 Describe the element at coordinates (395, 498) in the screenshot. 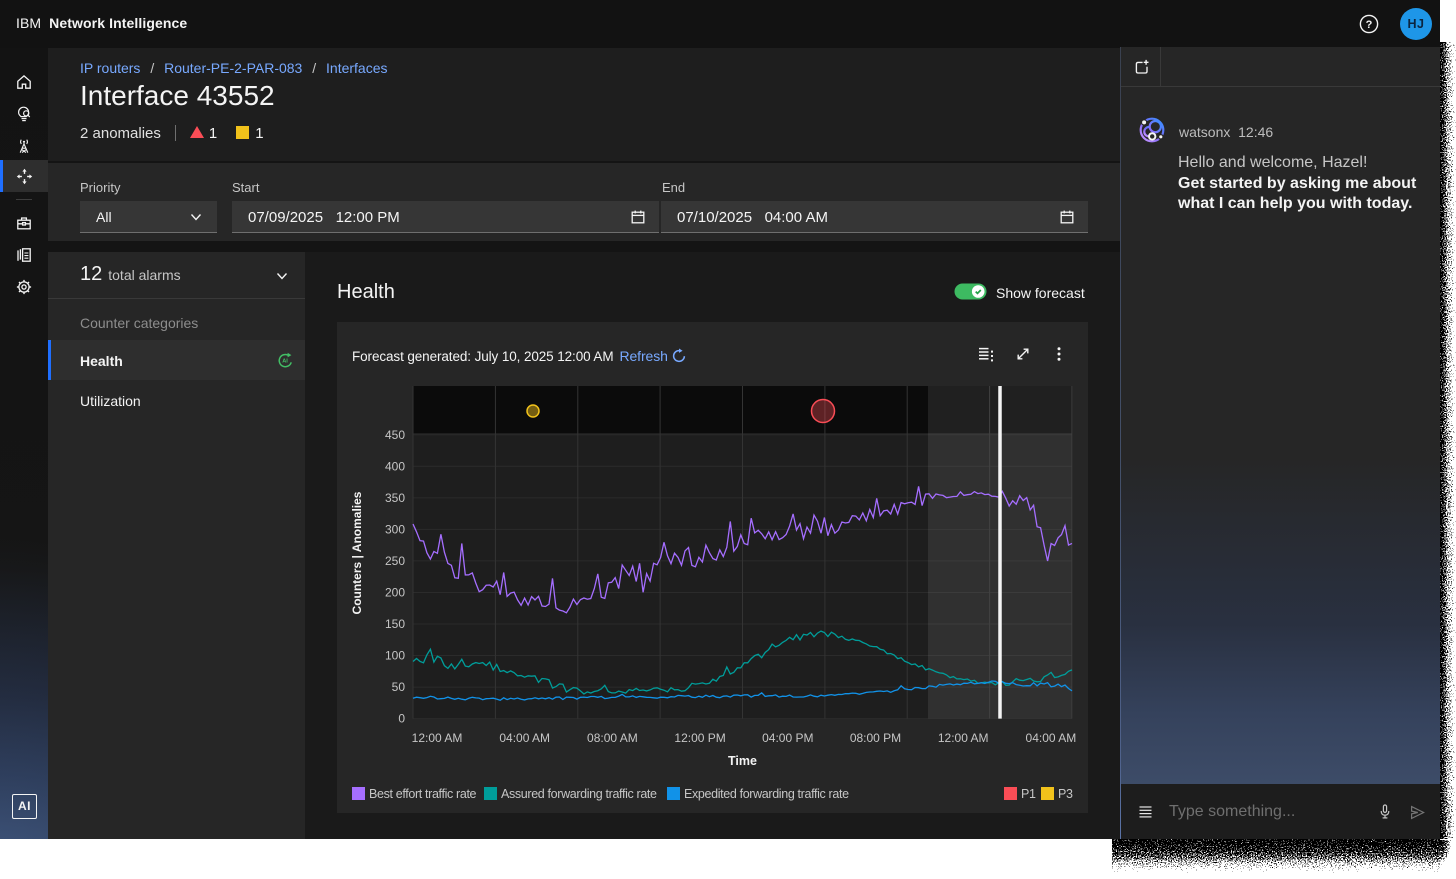

I see `svg-text: 350` at that location.